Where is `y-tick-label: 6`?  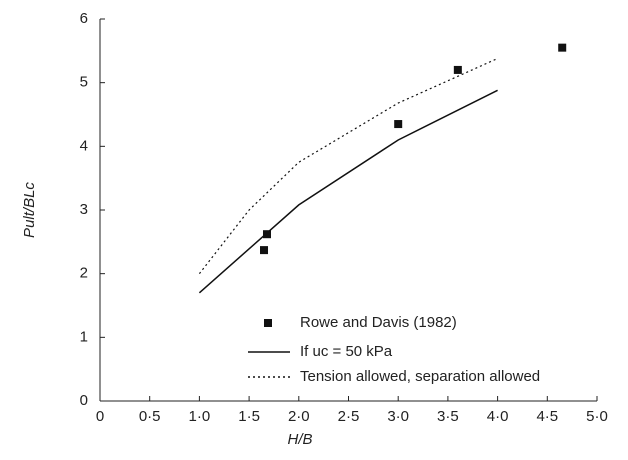 y-tick-label: 6 is located at coordinates (84, 18).